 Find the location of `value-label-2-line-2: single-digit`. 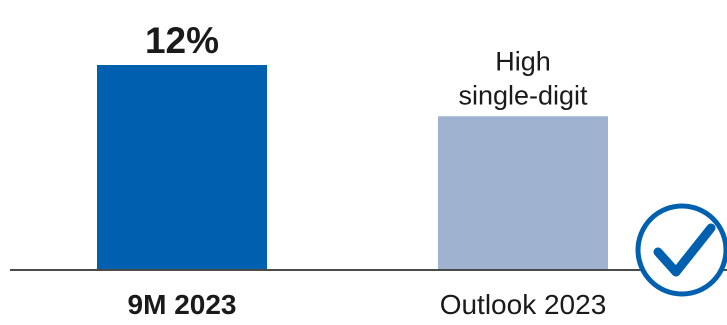

value-label-2-line-2: single-digit is located at coordinates (523, 95).